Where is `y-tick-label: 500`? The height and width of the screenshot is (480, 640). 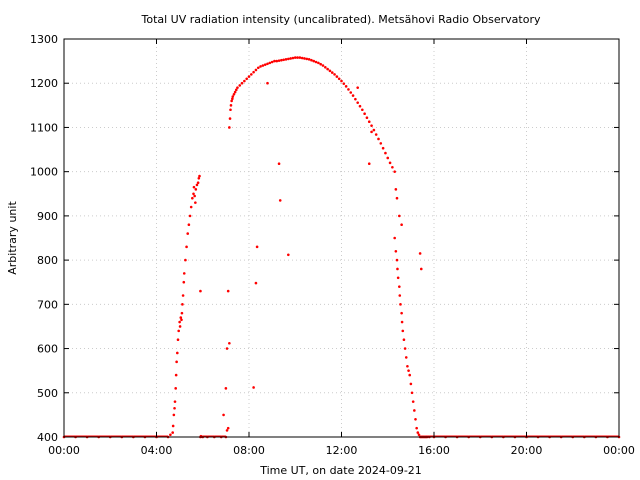 y-tick-label: 500 is located at coordinates (47, 393).